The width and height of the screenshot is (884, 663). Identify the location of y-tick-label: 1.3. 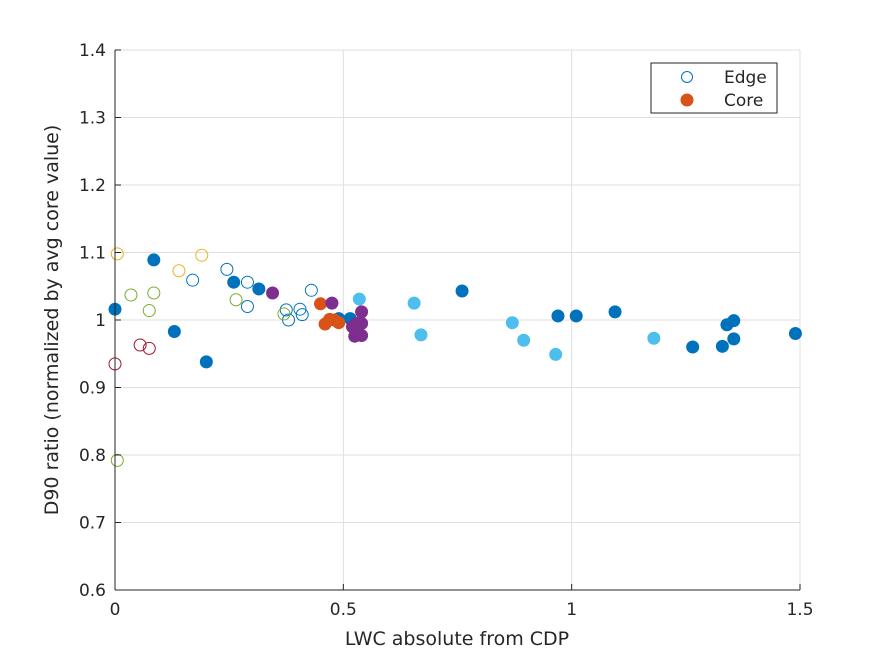
(92, 119).